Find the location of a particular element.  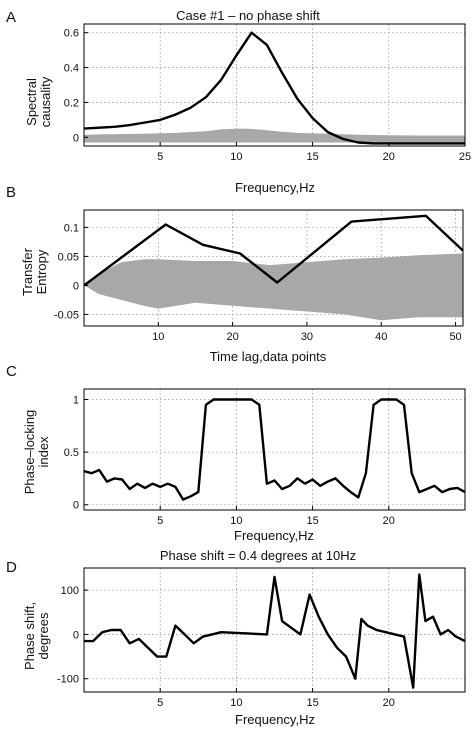

panel-b-axes-frame is located at coordinates (273, 268).